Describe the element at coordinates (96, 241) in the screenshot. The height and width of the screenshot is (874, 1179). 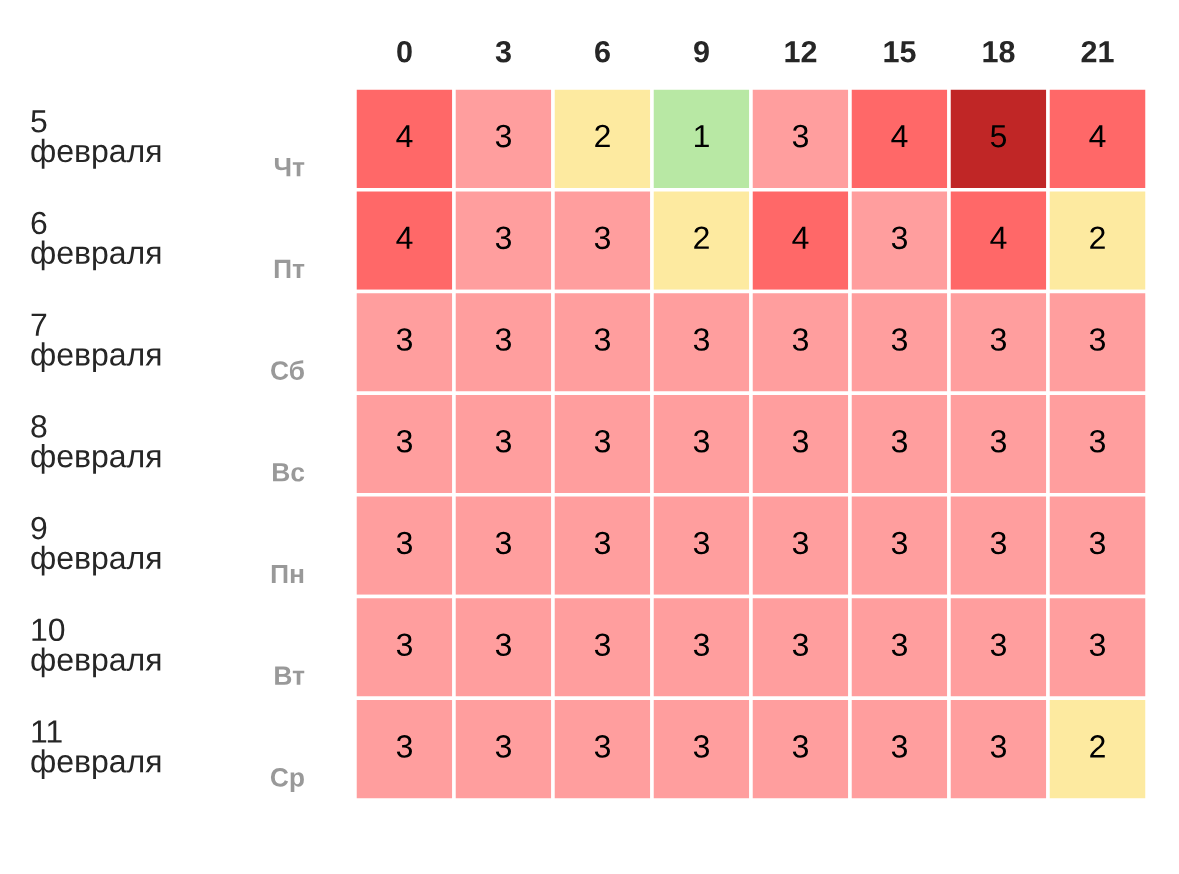
I see `y-tick-label: 6 февраля` at that location.